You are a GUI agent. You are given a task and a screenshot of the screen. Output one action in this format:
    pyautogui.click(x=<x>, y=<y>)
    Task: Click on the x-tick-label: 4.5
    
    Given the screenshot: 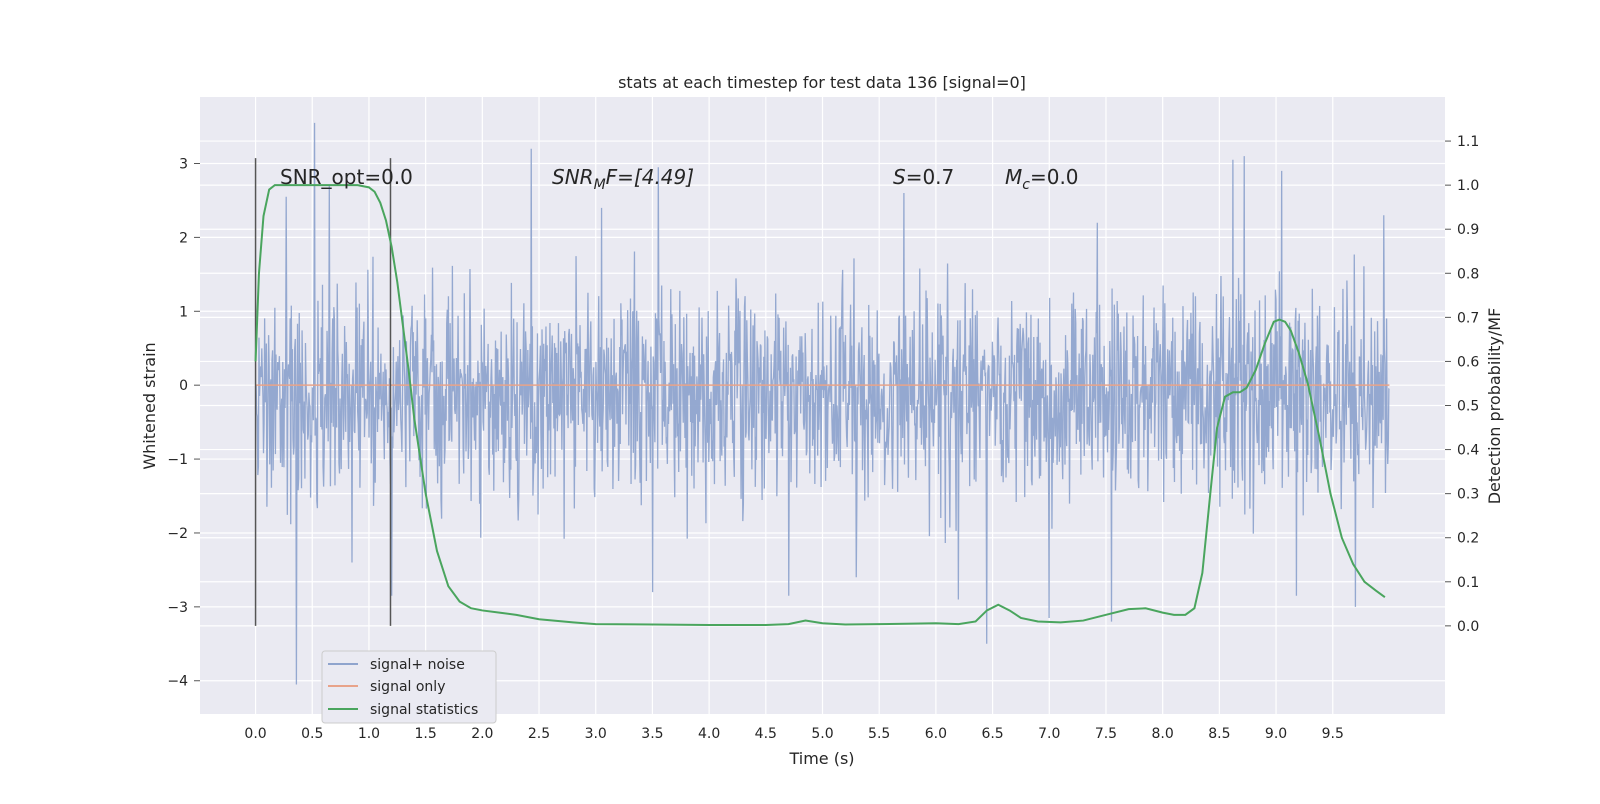 What is the action you would take?
    pyautogui.click(x=766, y=734)
    